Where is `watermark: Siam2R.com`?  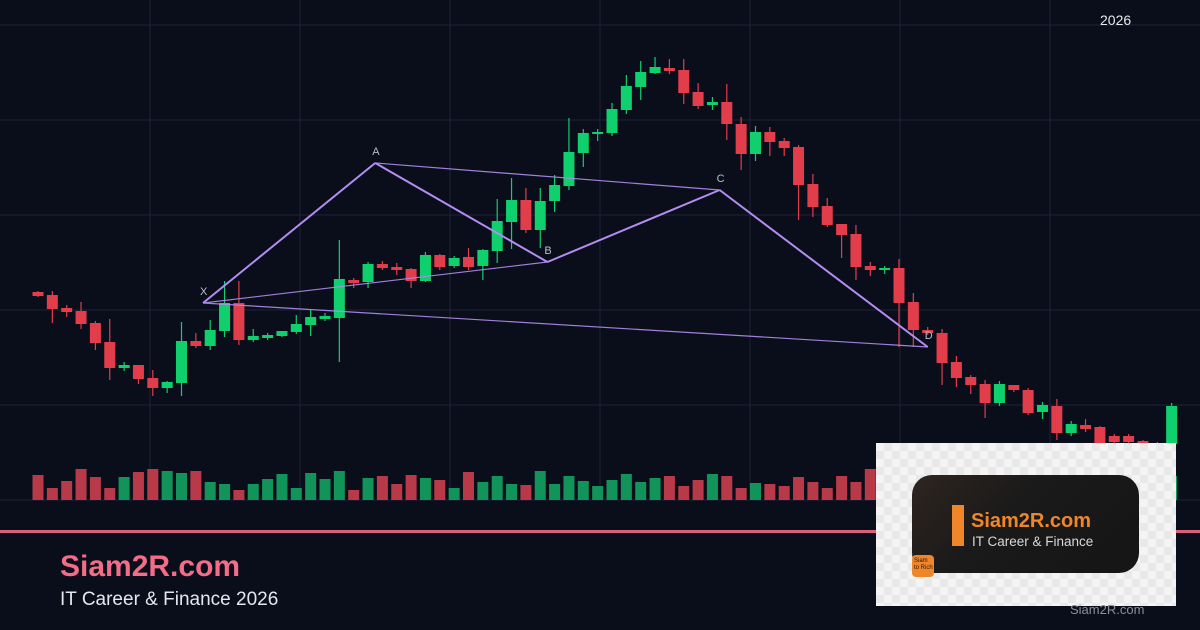
watermark: Siam2R.com is located at coordinates (1107, 609).